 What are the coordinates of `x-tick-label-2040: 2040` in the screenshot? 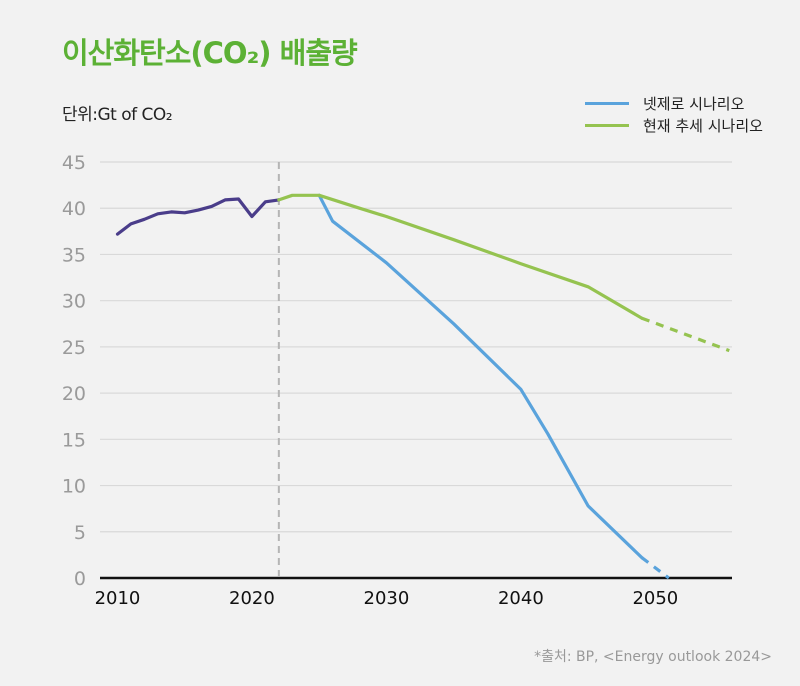 It's located at (521, 598).